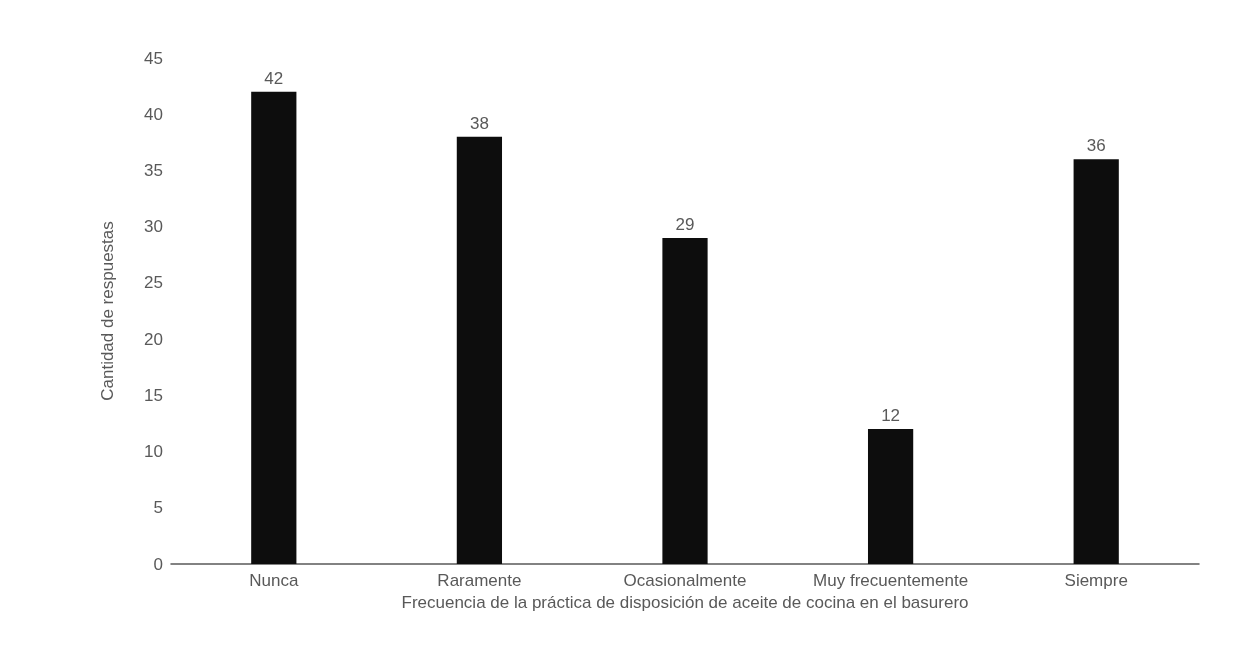 The height and width of the screenshot is (651, 1236). Describe the element at coordinates (1096, 580) in the screenshot. I see `x-tick-label: Siempre` at that location.